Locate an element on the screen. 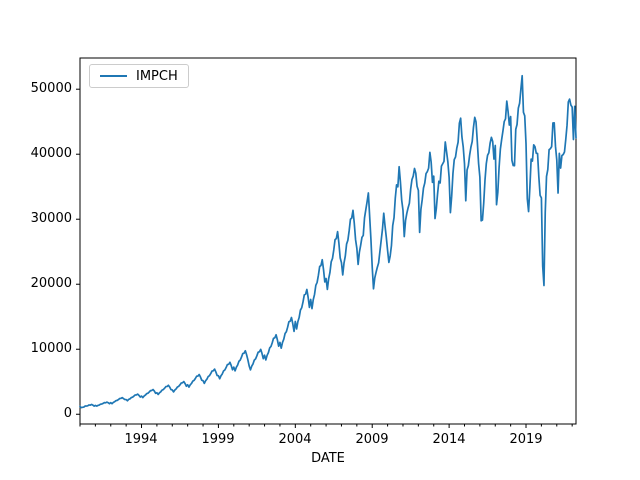 The height and width of the screenshot is (480, 640). x-tick-label-2019: 2019 is located at coordinates (526, 439).